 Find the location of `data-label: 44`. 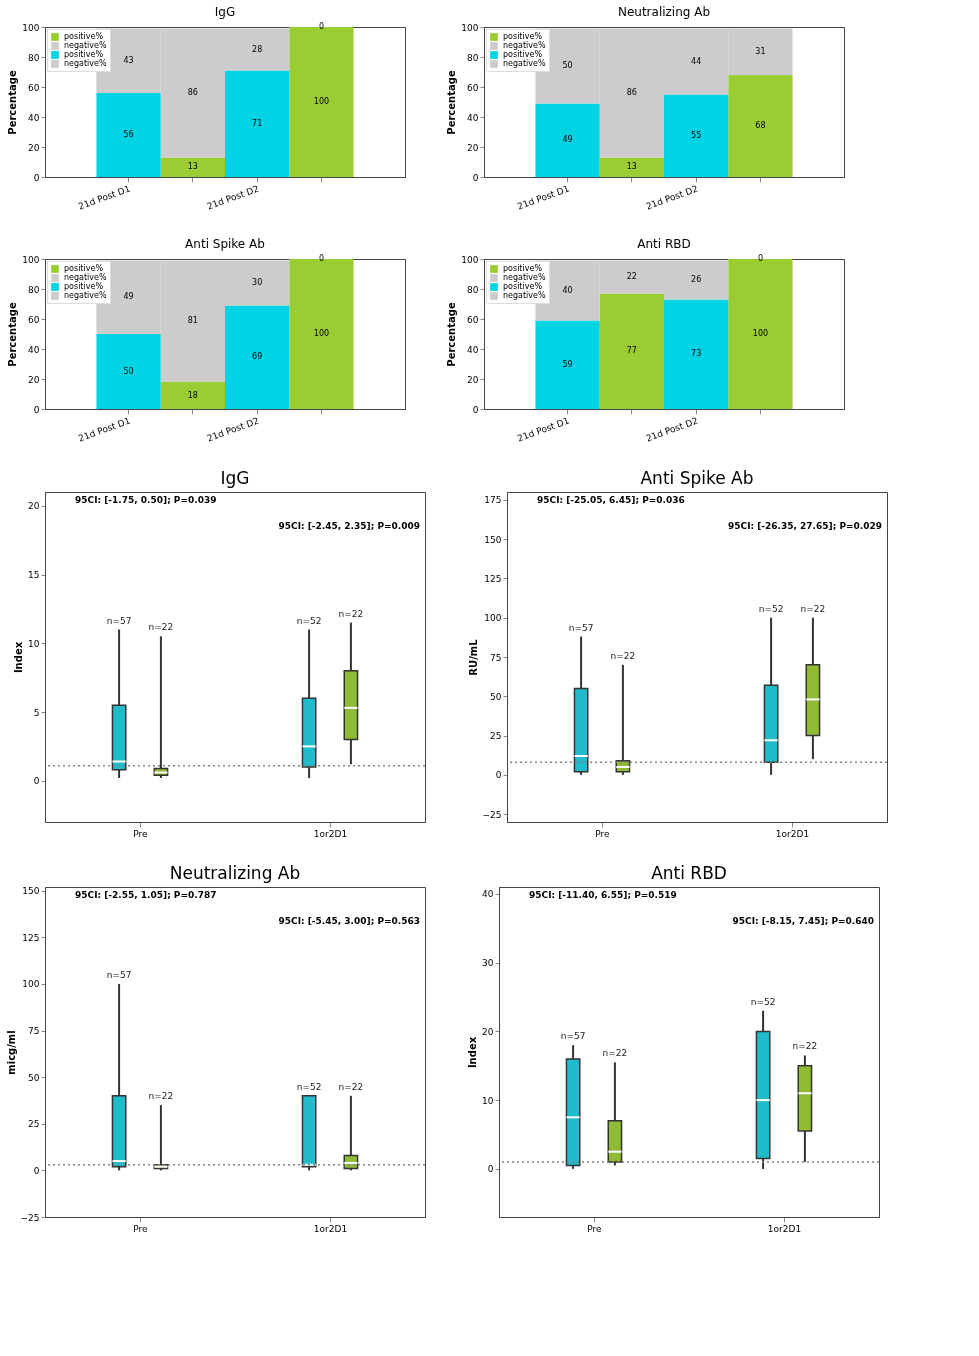

data-label: 44 is located at coordinates (696, 61).